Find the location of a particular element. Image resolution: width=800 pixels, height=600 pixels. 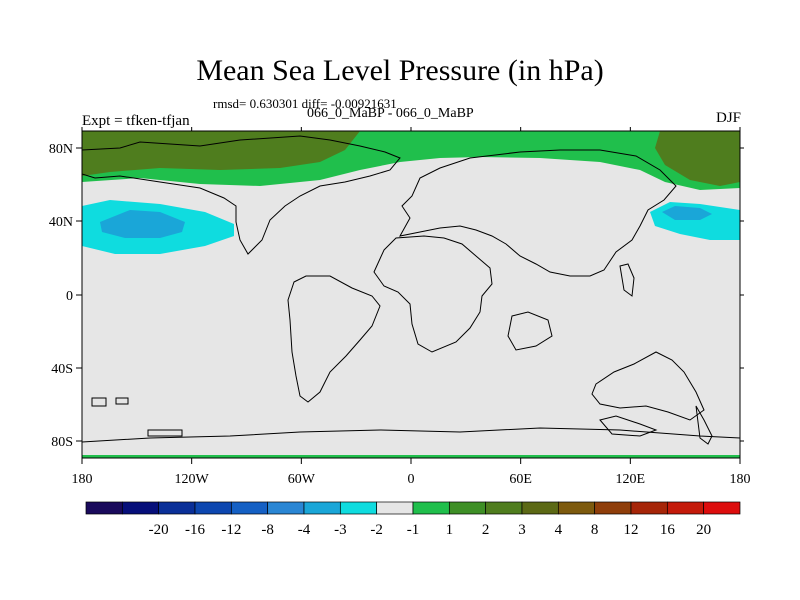

colorbar-label: -3 is located at coordinates (340, 530).